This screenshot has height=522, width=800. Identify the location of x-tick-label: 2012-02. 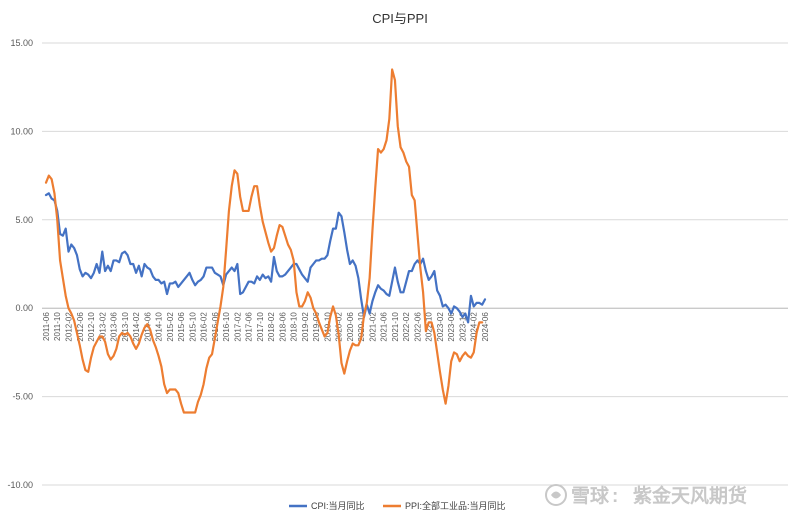
(69, 327).